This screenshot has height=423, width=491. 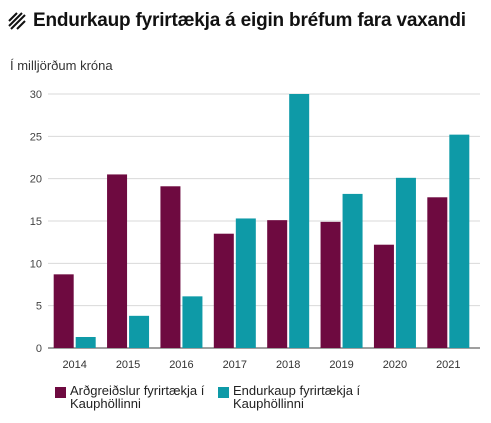 I want to click on x-tick-label: 2021, so click(x=448, y=365).